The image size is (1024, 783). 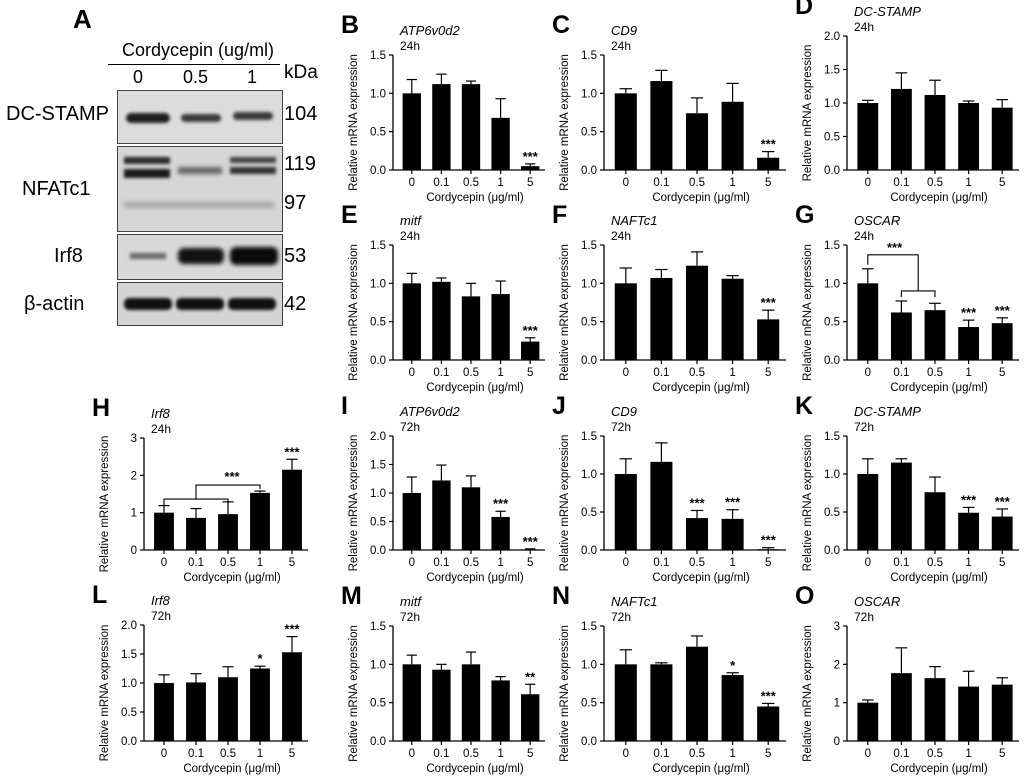 What do you see at coordinates (634, 601) in the screenshot?
I see `gene-label: NAFTc1` at bounding box center [634, 601].